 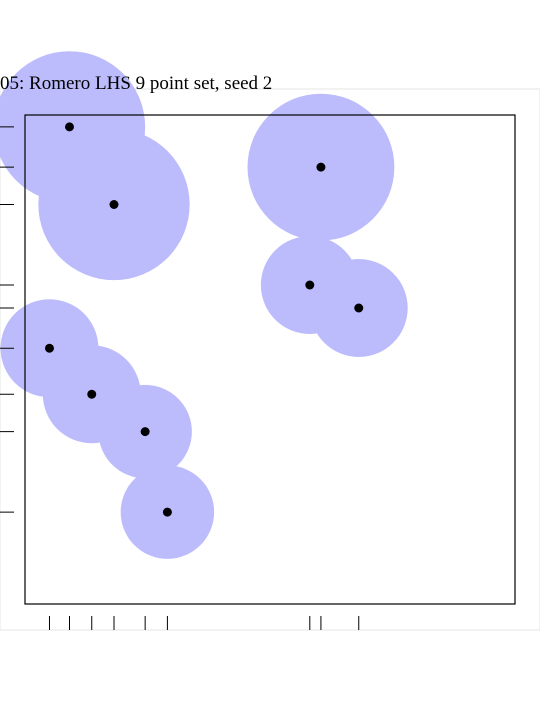 What do you see at coordinates (136, 83) in the screenshot?
I see `chart-title: 05: Romero LHS 9 point set, seed 2` at bounding box center [136, 83].